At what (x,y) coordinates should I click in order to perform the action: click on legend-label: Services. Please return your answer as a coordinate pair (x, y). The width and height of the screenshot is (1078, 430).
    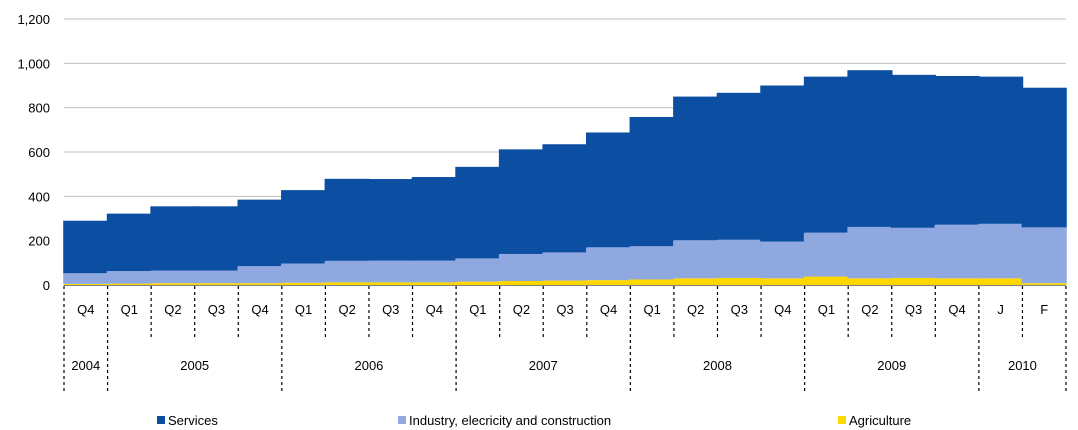
    Looking at the image, I should click on (193, 420).